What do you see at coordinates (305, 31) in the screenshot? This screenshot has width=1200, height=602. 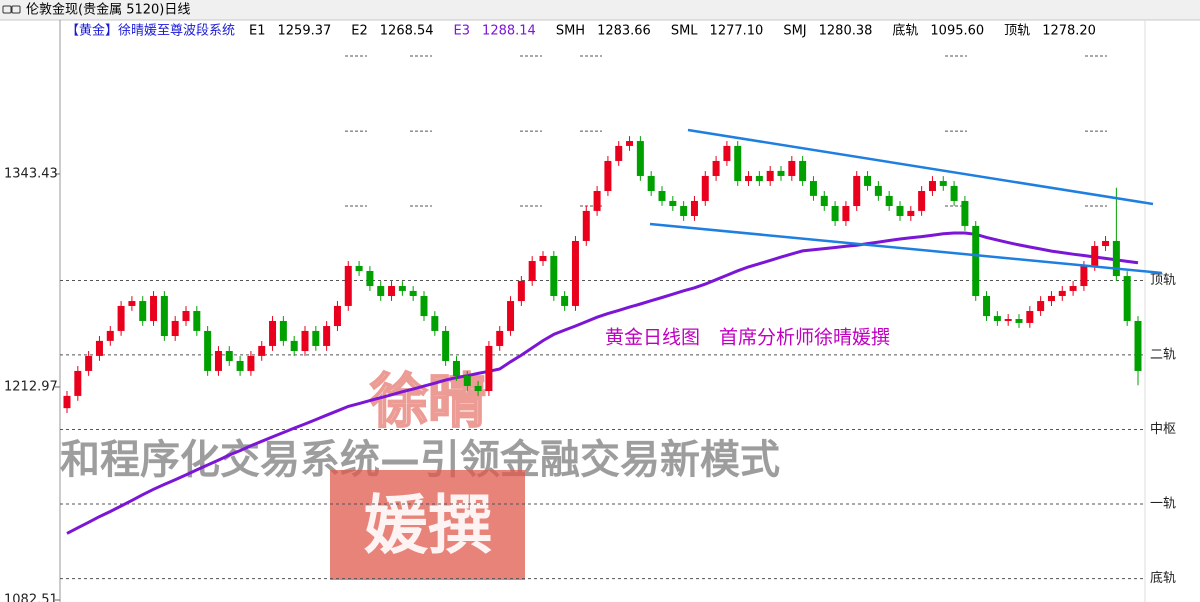 I see `readout-value: 1259.37` at bounding box center [305, 31].